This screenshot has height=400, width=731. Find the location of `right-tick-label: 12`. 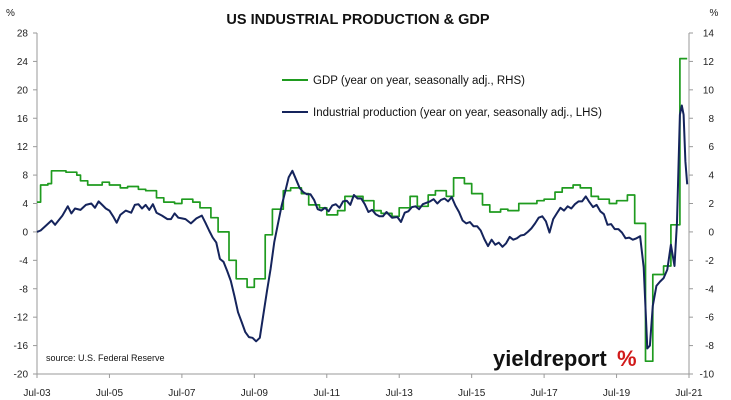

right-tick-label: 12 is located at coordinates (709, 62).